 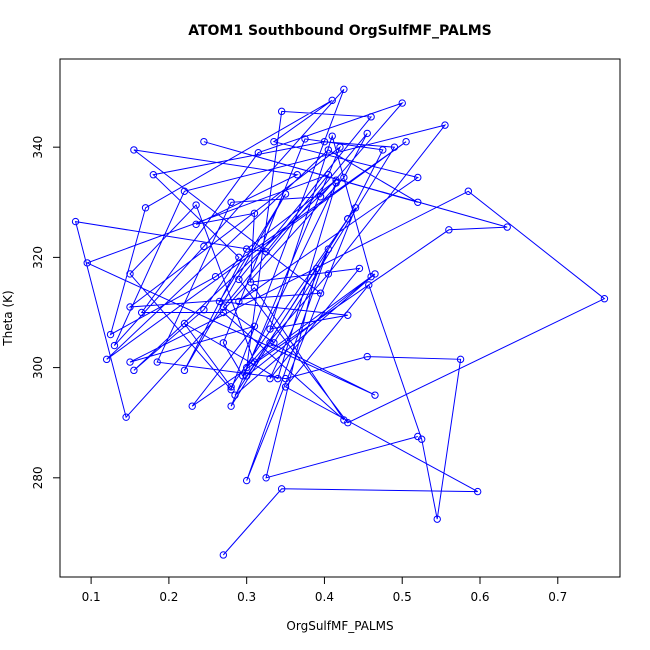 What do you see at coordinates (340, 31) in the screenshot?
I see `chart-title: ATOM1 Southbound OrgSulfMF_PALMS` at bounding box center [340, 31].